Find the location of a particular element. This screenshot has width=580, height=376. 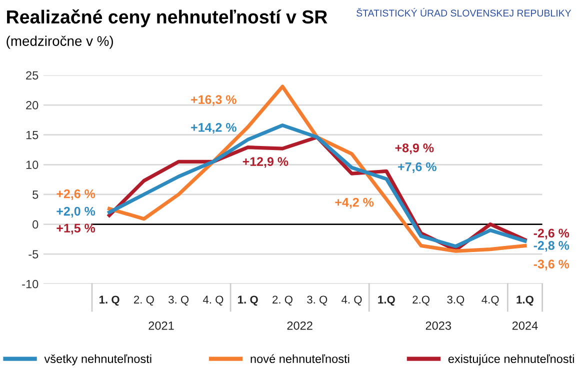

data-label: +14,2 % is located at coordinates (213, 128).